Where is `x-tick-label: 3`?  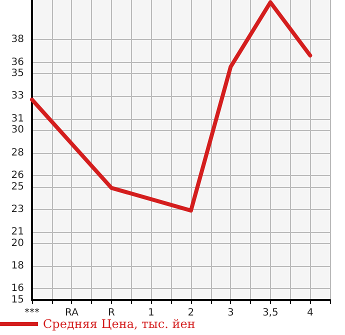
x-tick-label: 3 is located at coordinates (230, 313).